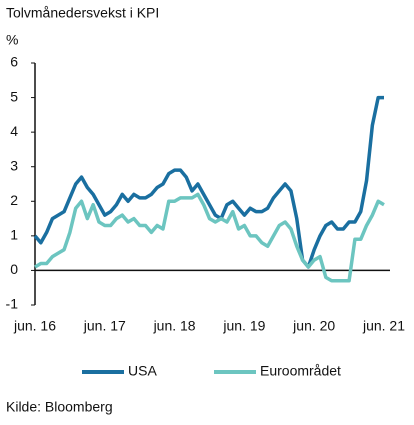  Describe the element at coordinates (243, 326) in the screenshot. I see `x-tick-label: jun. 19` at that location.